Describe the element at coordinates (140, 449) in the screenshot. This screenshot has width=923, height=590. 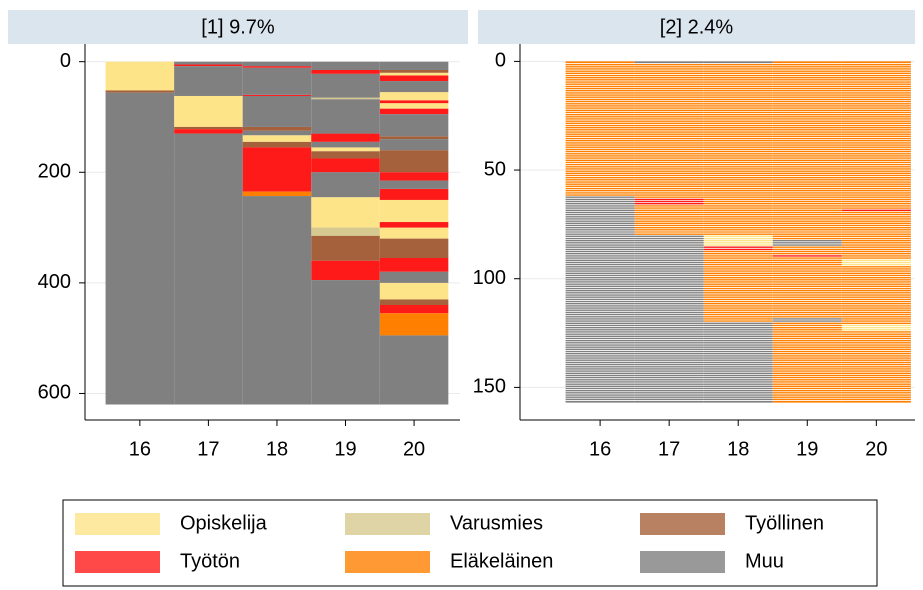
I see `x-tick-label: 16` at that location.